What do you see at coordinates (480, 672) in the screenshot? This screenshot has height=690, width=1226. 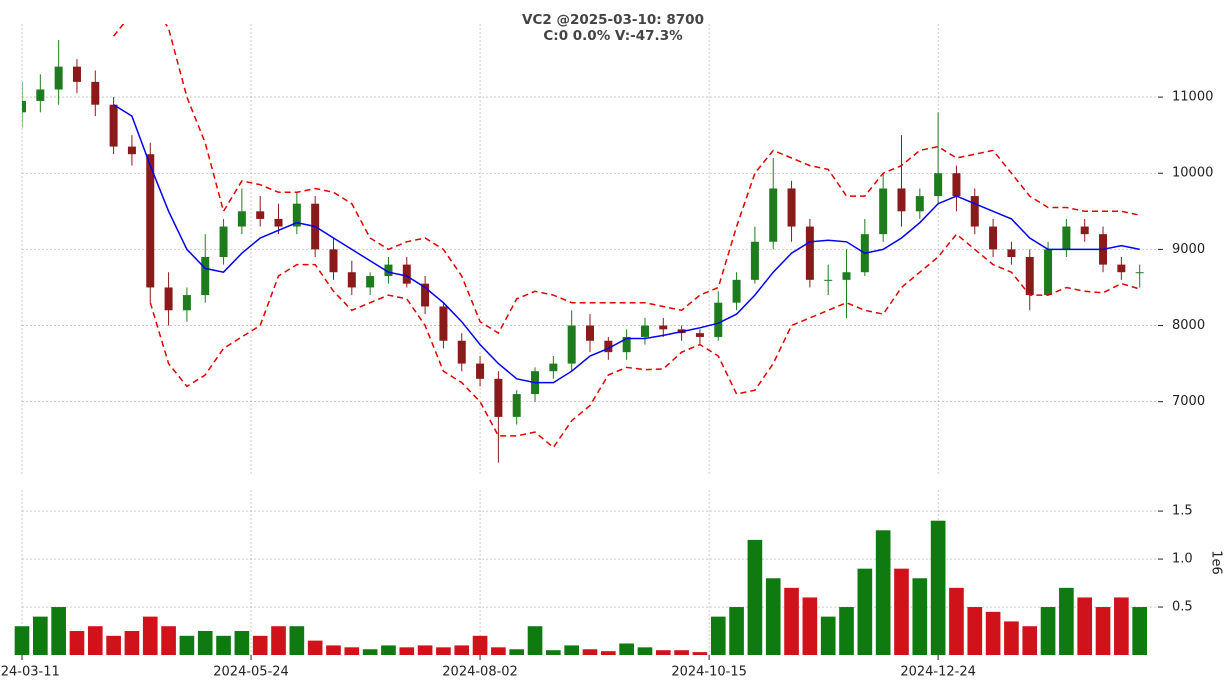 I see `x-tick-label: 2024-08-02` at bounding box center [480, 672].